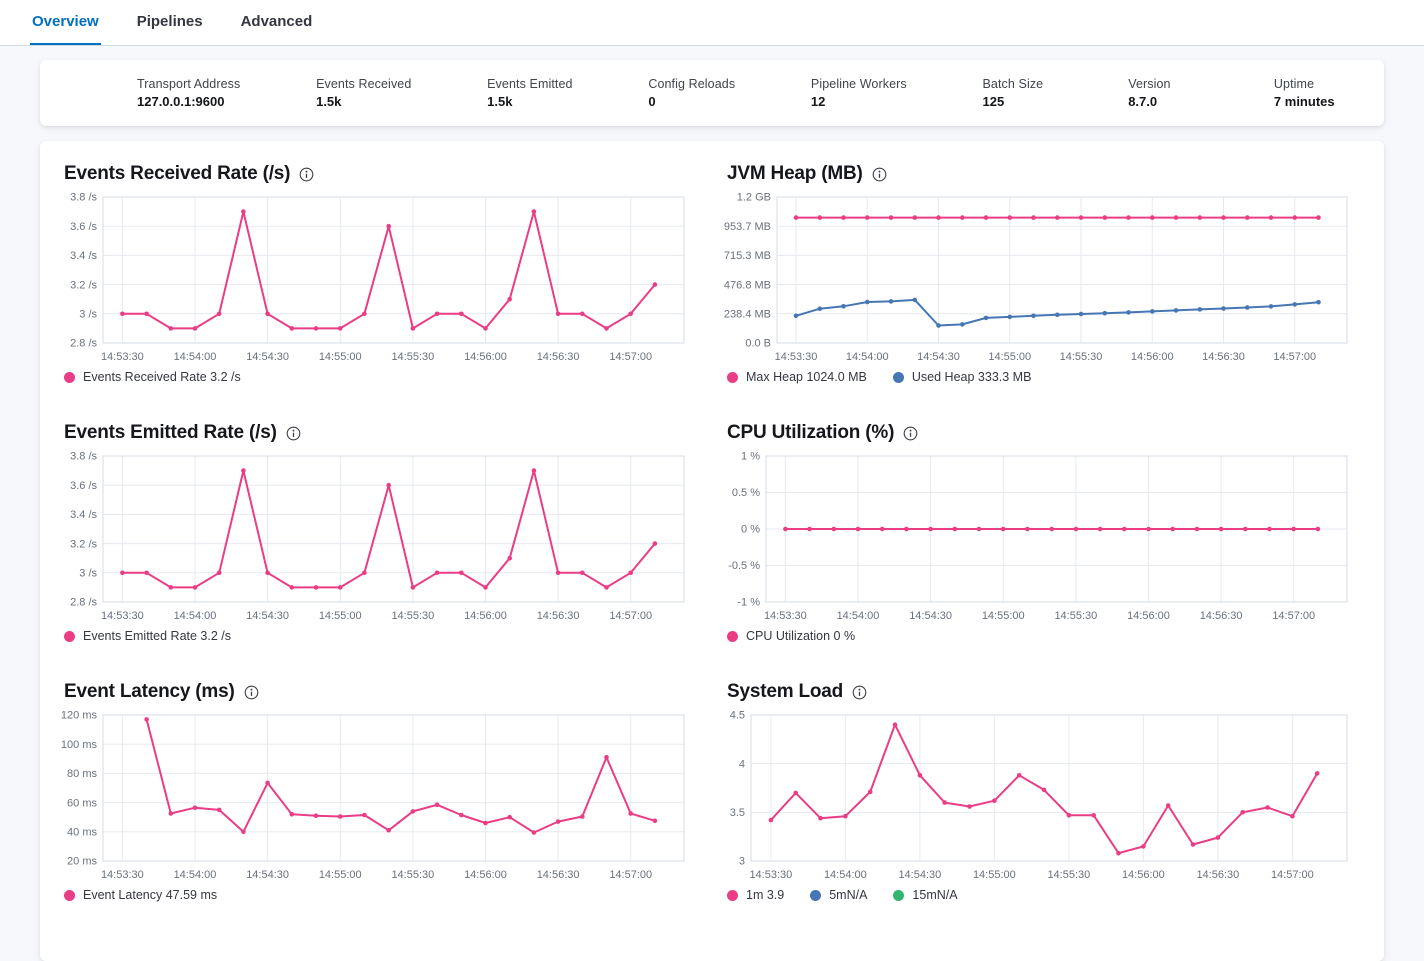 The width and height of the screenshot is (1424, 961). I want to click on tick-label: 0.5 %, so click(746, 493).